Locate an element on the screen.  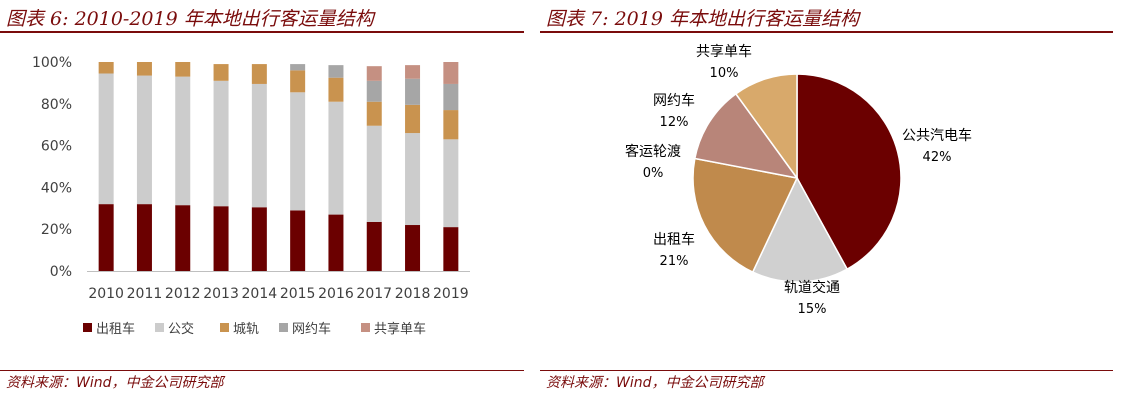
legend-label: 共享单车 is located at coordinates (400, 329).